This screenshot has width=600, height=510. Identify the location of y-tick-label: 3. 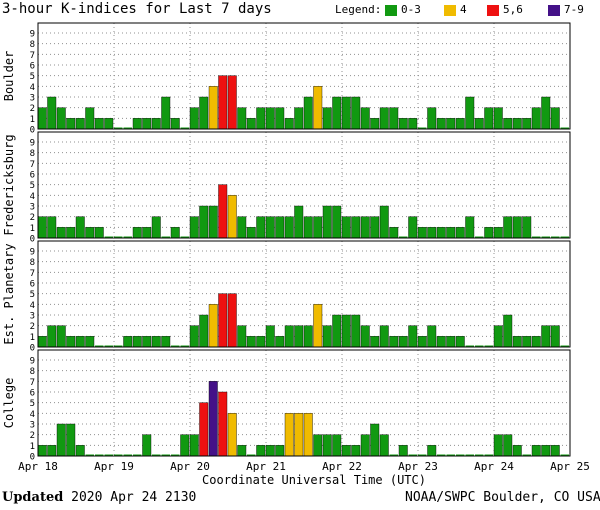
(32, 426).